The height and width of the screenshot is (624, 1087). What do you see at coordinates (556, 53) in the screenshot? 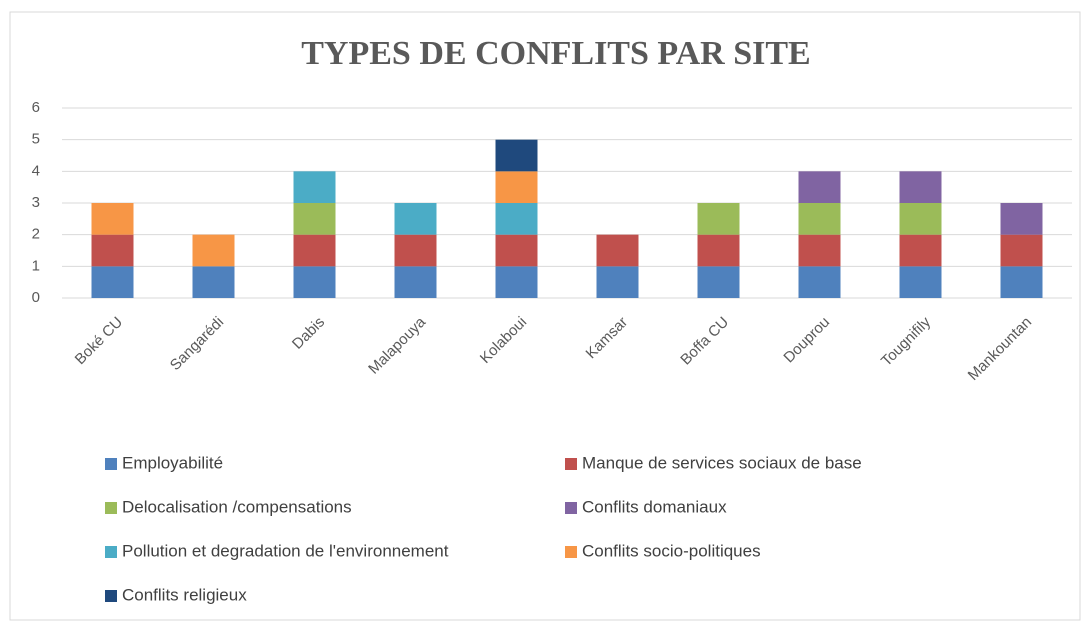
I see `chart-title: TYPES DE CONFLITS PAR SITE` at bounding box center [556, 53].